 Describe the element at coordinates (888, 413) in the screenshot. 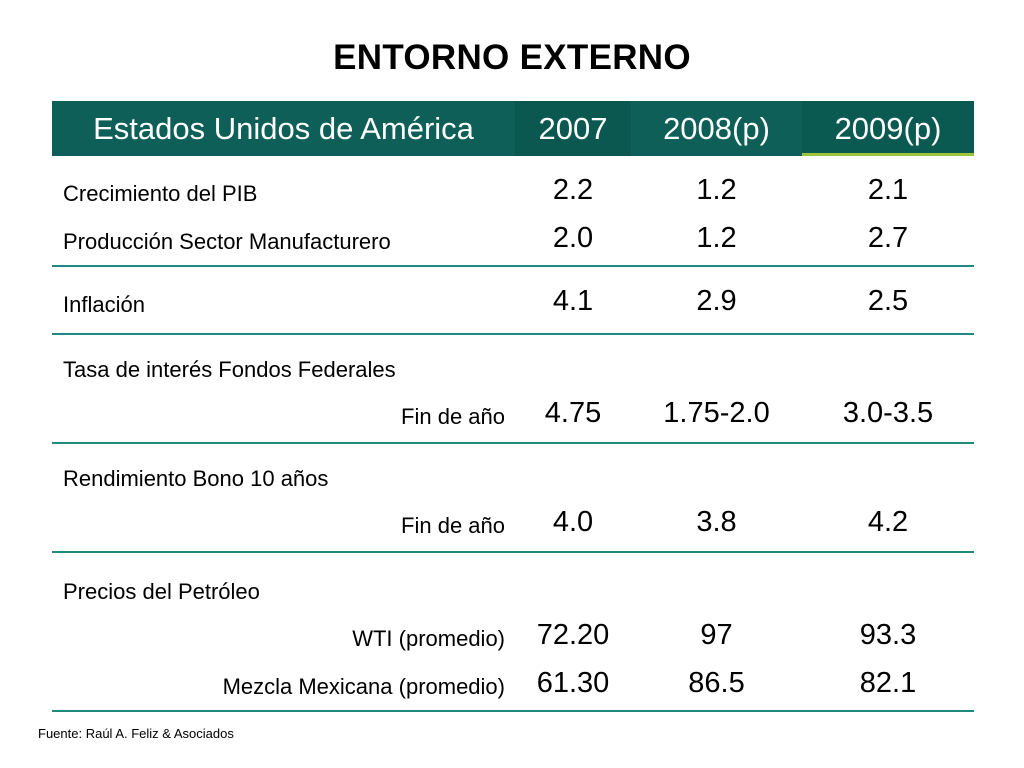

I see `cell-2009: 3.0-3.5` at that location.